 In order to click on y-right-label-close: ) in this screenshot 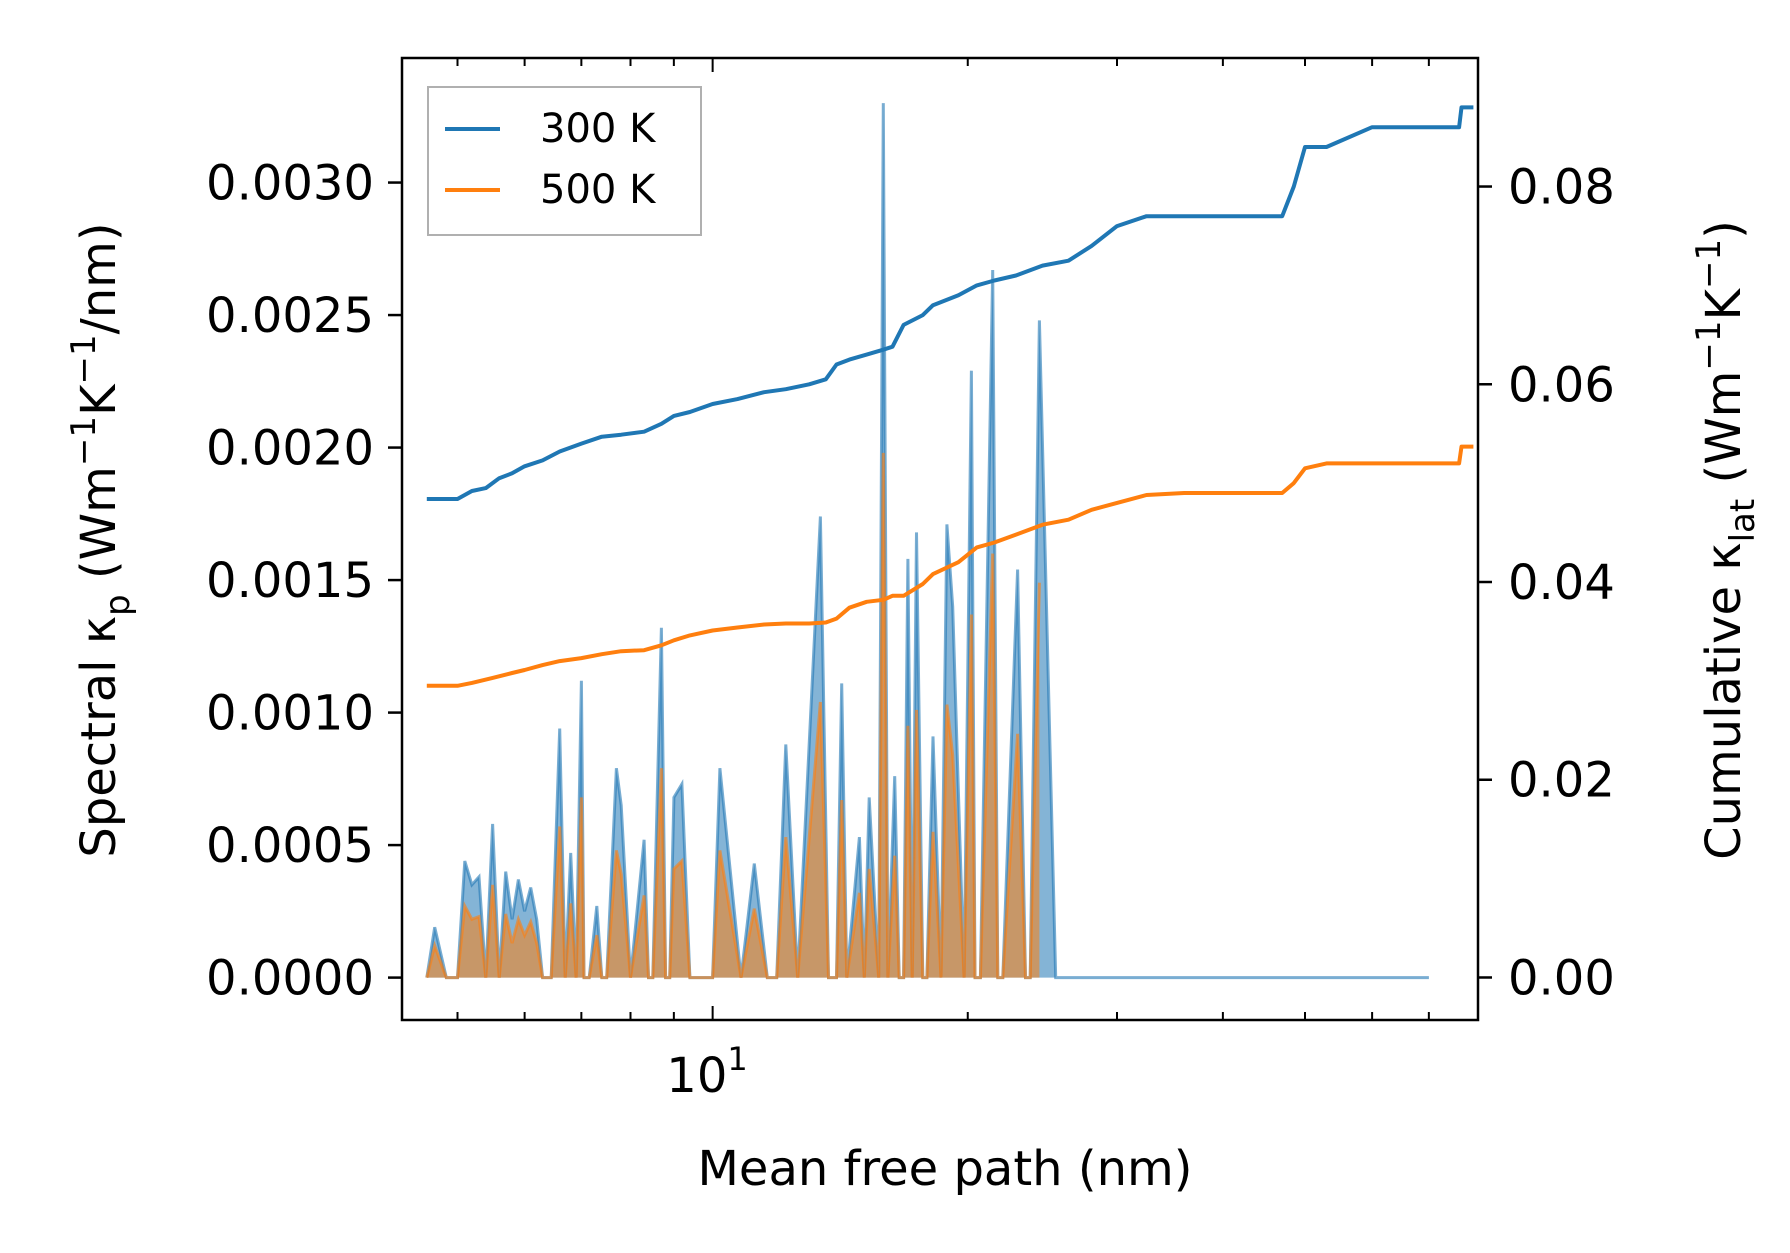, I will do `click(1724, 229)`.